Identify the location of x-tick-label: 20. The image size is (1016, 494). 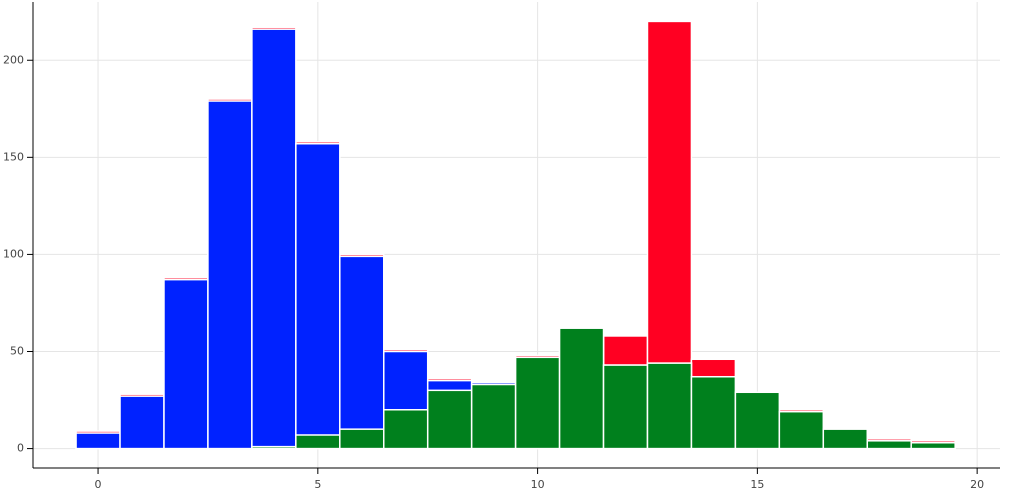
(977, 484).